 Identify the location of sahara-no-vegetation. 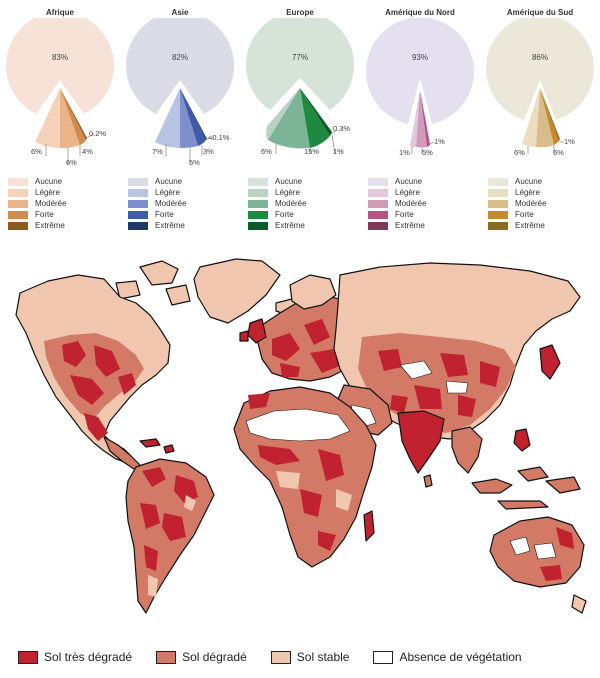
(298, 425).